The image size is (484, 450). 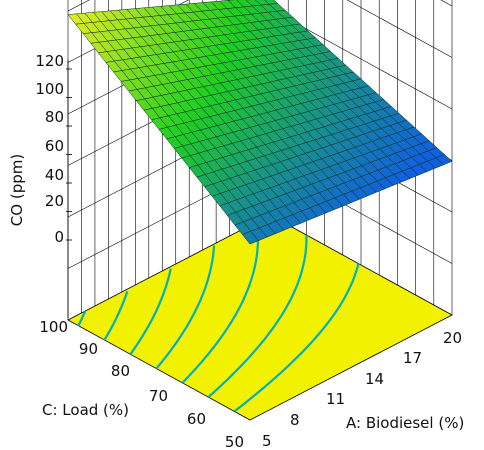 What do you see at coordinates (17, 190) in the screenshot?
I see `z-axis-label: CO (ppm)` at bounding box center [17, 190].